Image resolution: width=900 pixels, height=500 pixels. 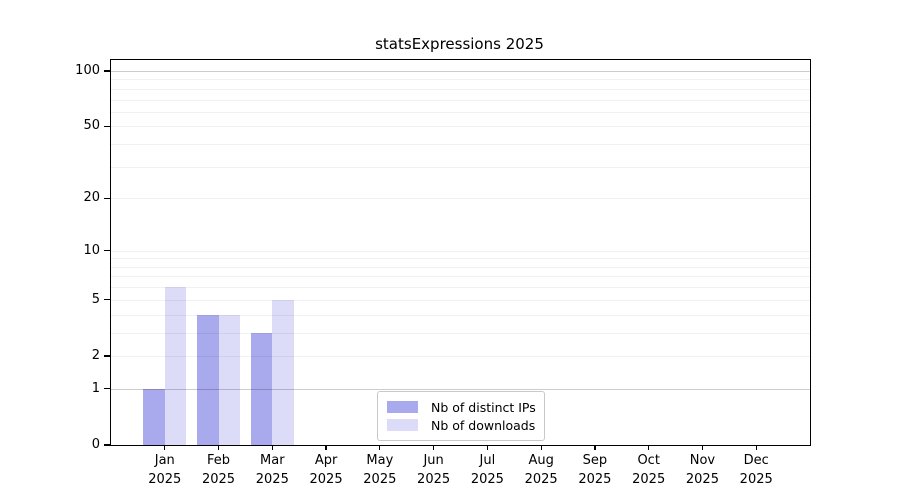 What do you see at coordinates (91, 126) in the screenshot?
I see `y-tick-label: 50` at bounding box center [91, 126].